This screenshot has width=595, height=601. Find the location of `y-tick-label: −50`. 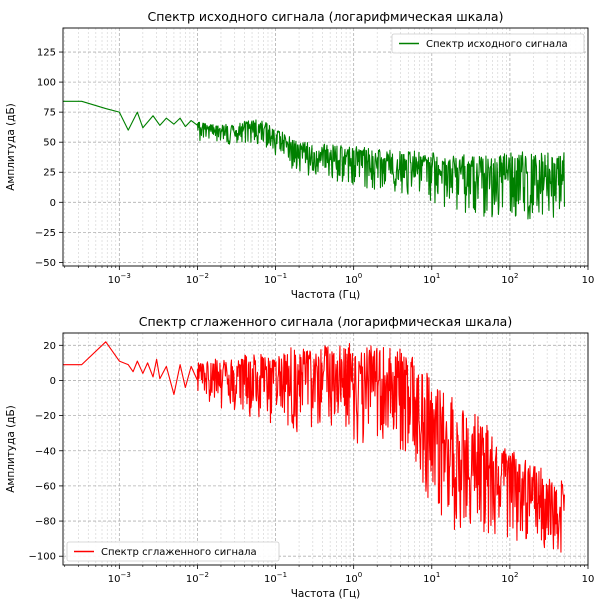

y-tick-label: −50 is located at coordinates (45, 263).